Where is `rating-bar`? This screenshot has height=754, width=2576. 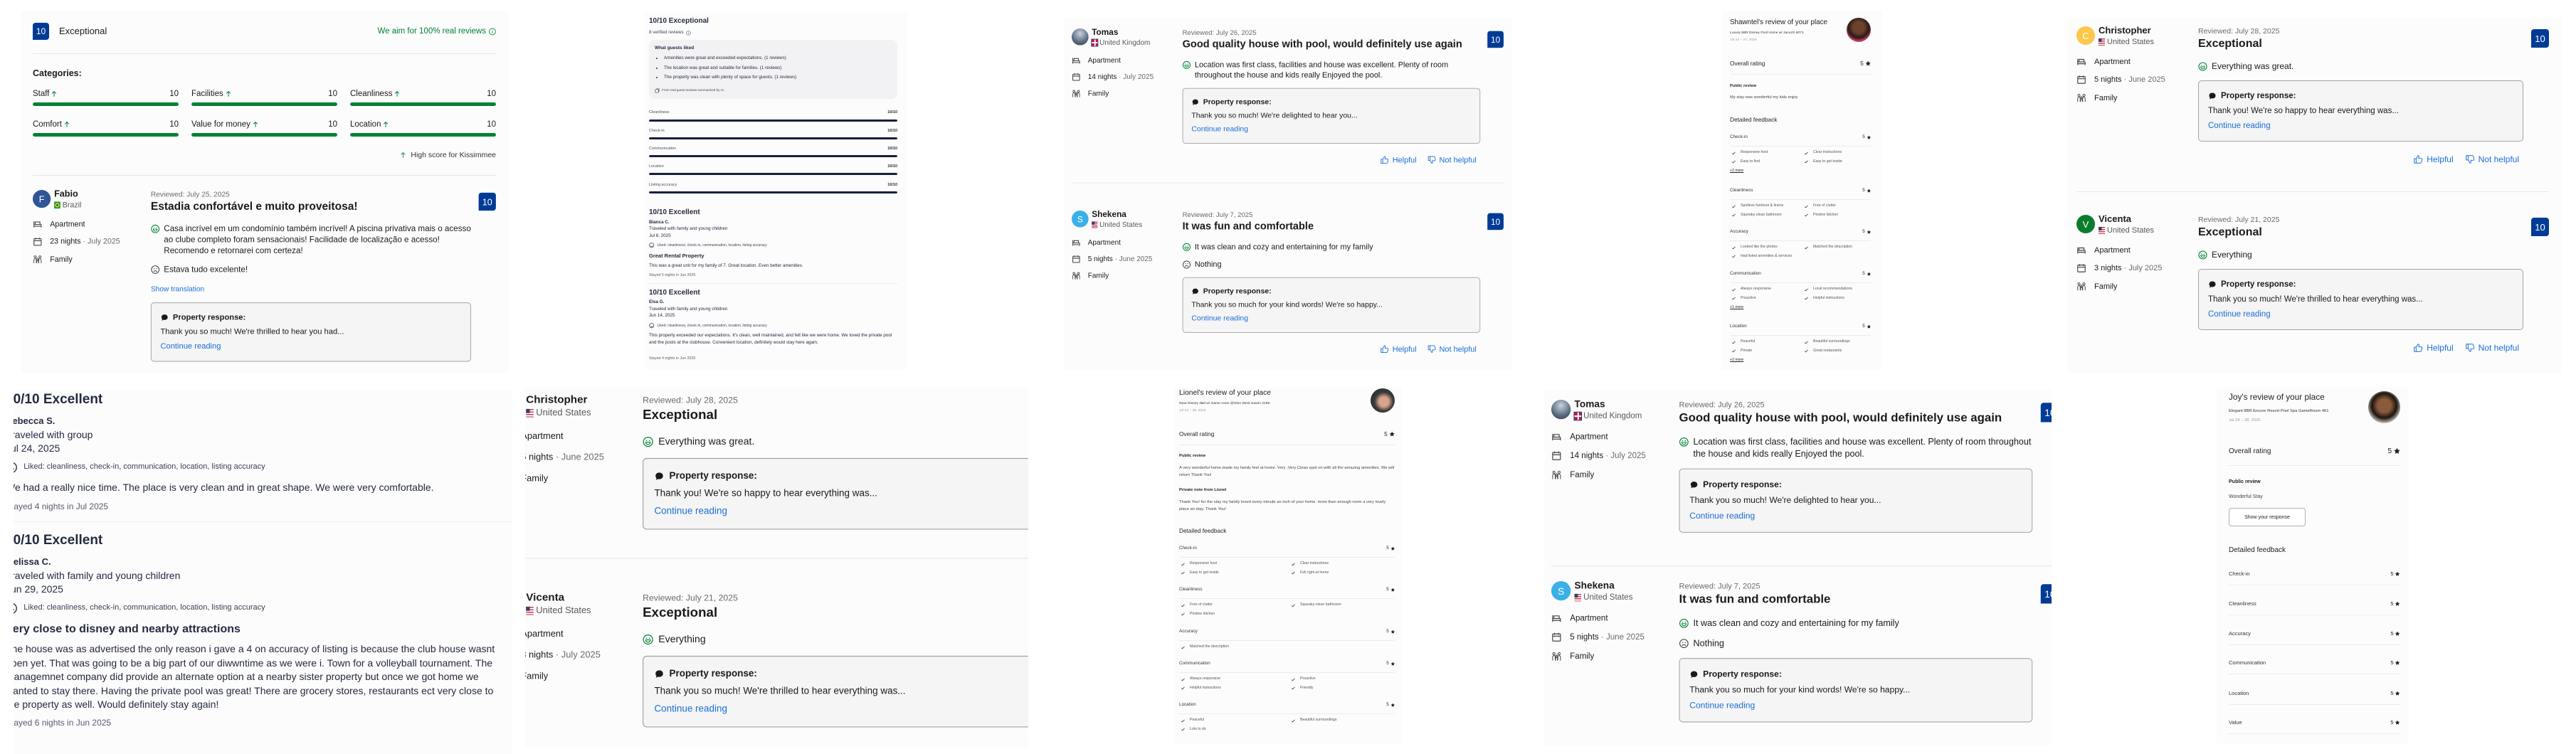
rating-bar is located at coordinates (773, 174).